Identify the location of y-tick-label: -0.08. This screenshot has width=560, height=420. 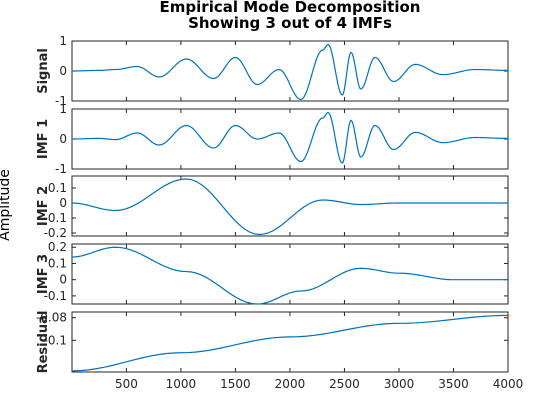
(51, 318).